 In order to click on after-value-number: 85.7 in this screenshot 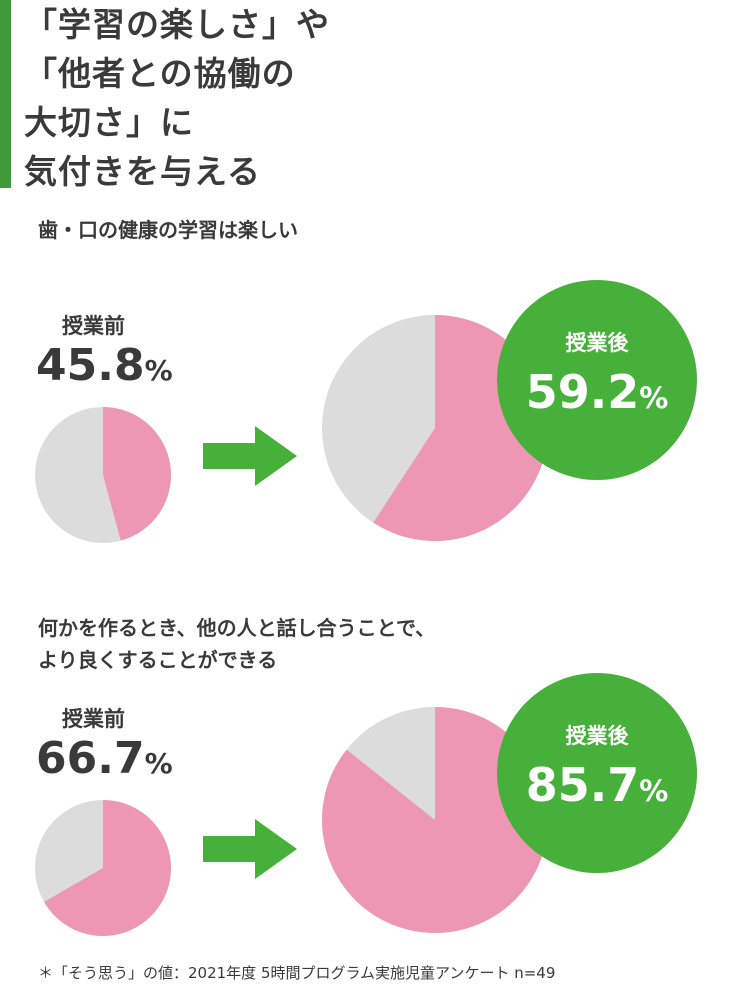, I will do `click(583, 785)`.